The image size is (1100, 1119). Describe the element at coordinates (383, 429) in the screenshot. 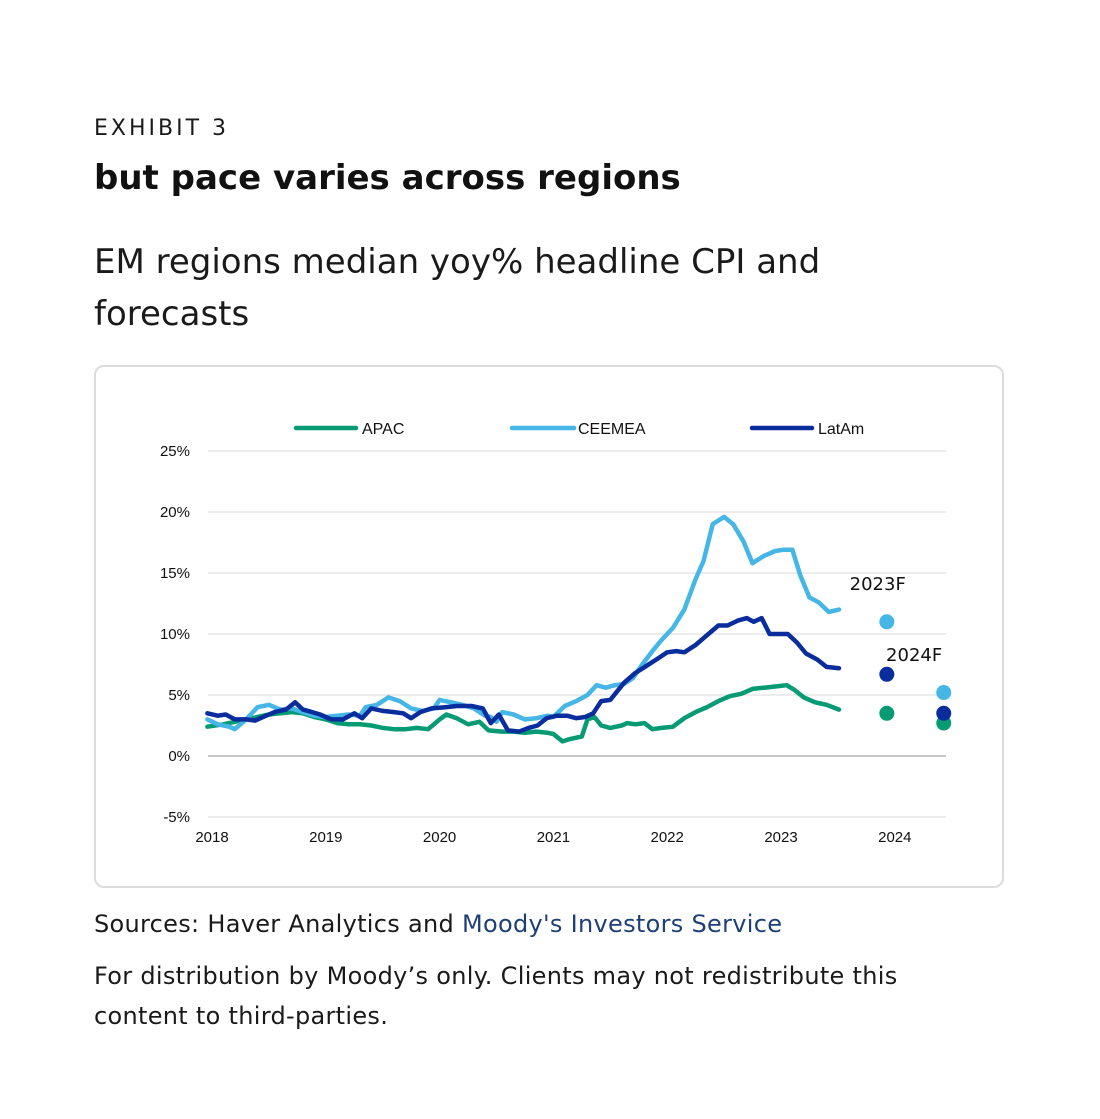

I see `legend-label-apac: APAC` at that location.